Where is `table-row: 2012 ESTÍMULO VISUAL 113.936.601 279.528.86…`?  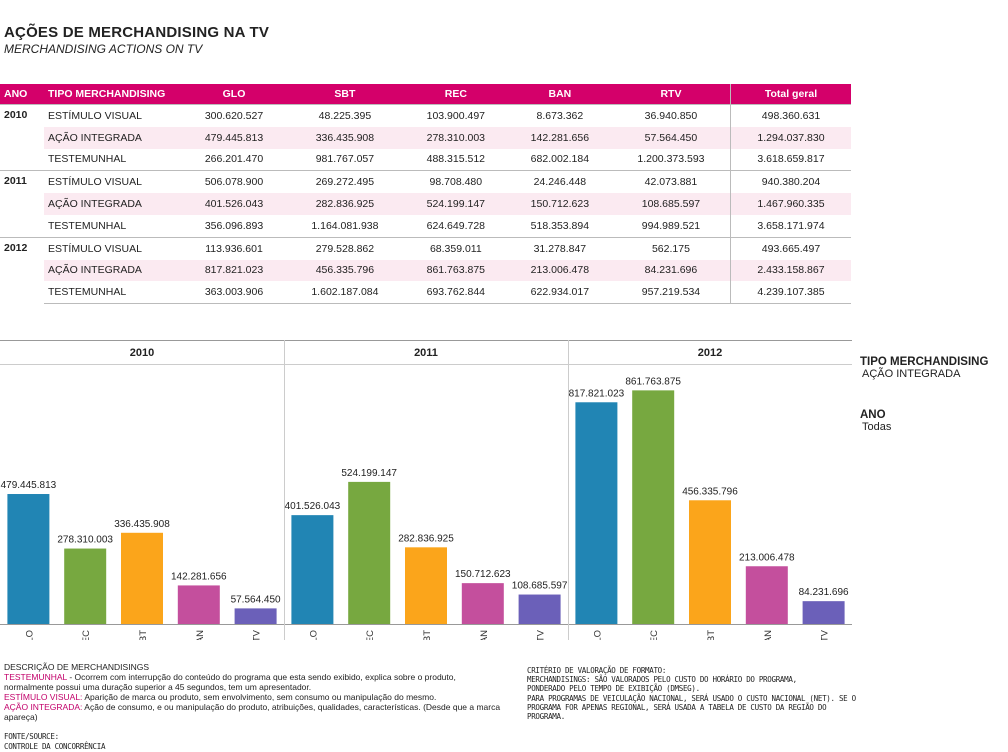 table-row: 2012 ESTÍMULO VISUAL 113.936.601 279.528.86… is located at coordinates (425, 270).